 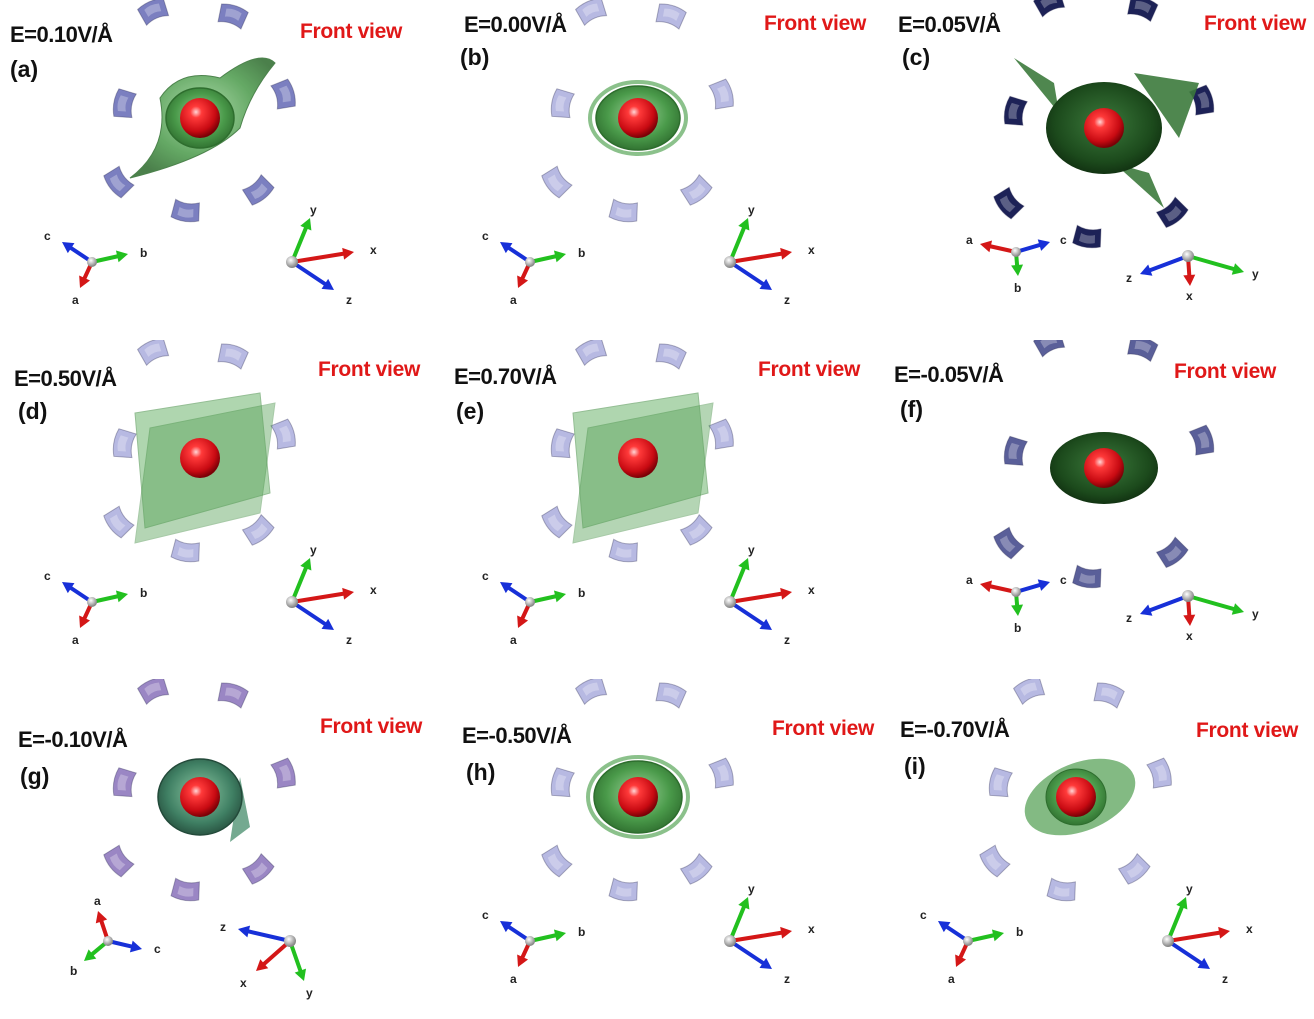 I want to click on panel-d: c b a y x z E=0.50V/Å (d) Front view, so click(x=219, y=510).